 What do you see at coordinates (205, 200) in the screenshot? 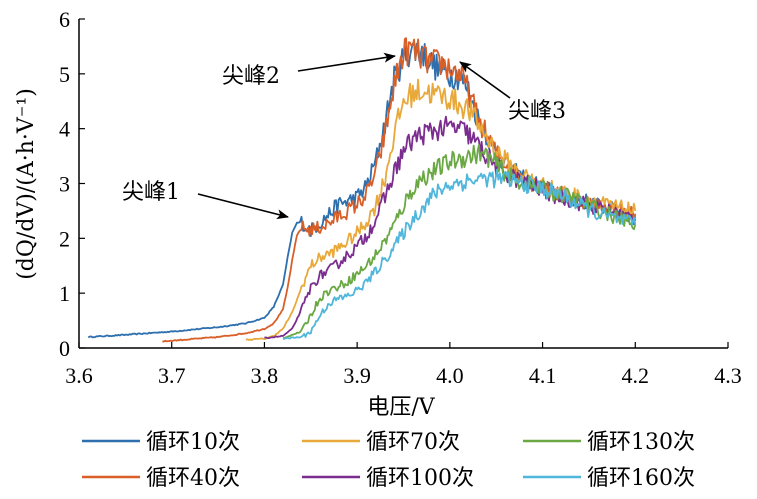
I see `annotation-peak-1: 尖峰1` at bounding box center [205, 200].